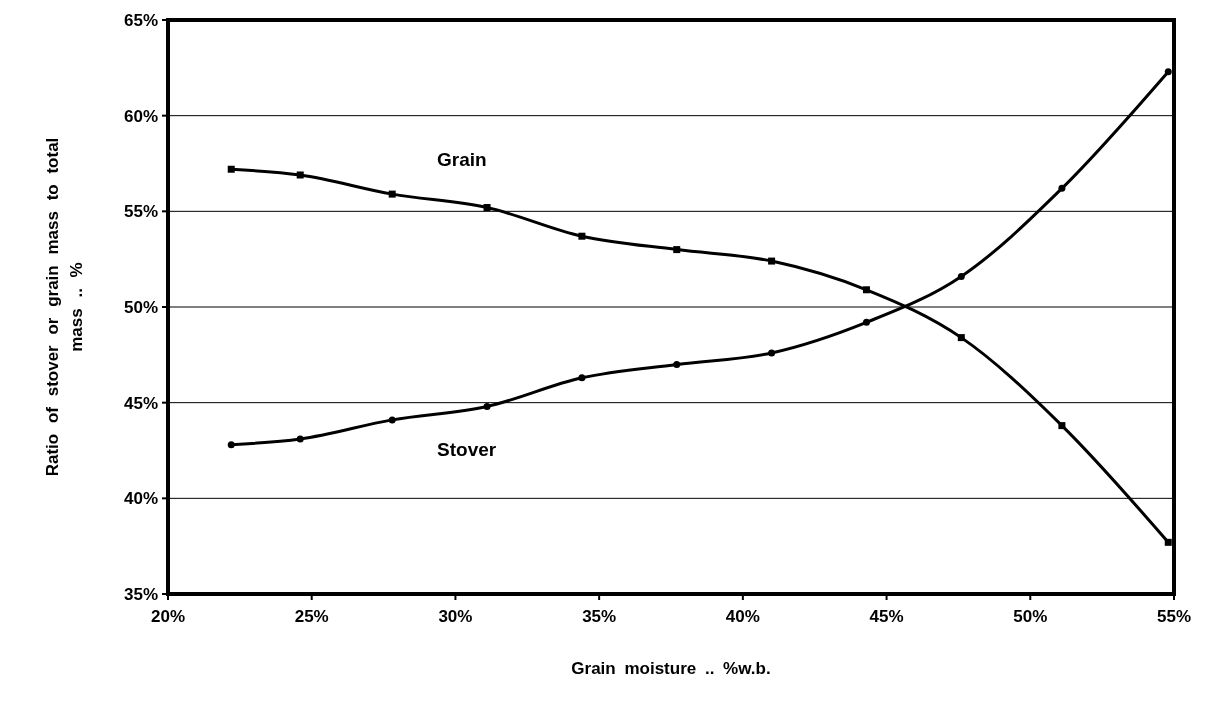  I want to click on y-tick-label: 35%, so click(140, 594).